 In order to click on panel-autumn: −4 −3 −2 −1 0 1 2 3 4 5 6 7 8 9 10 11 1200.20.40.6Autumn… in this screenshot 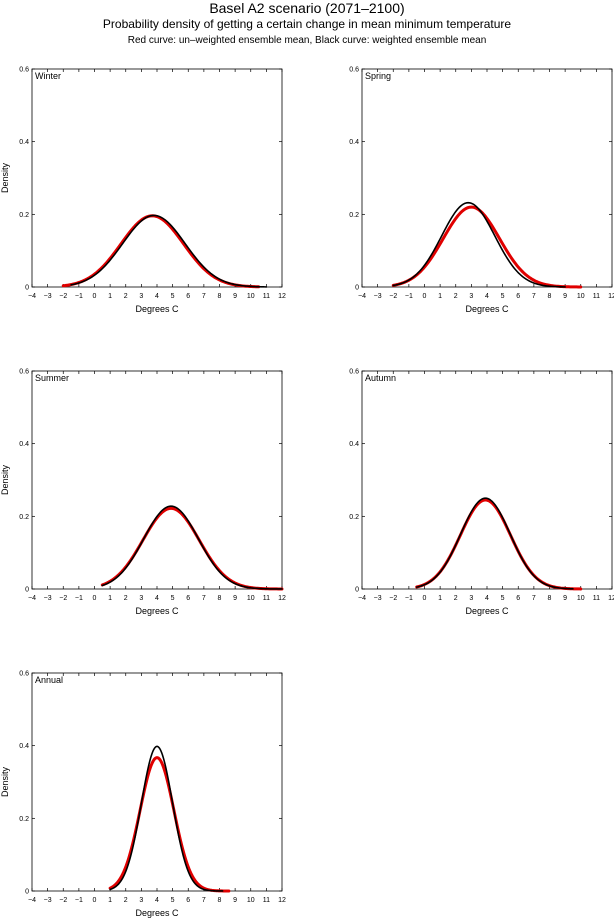, I will do `click(481, 493)`.